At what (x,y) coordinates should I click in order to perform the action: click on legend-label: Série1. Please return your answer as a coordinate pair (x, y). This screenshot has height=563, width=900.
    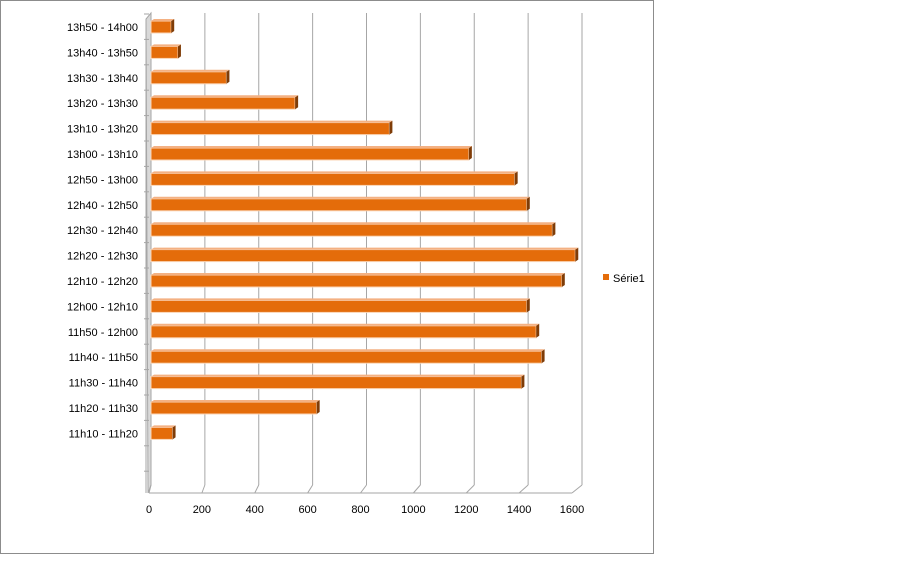
    Looking at the image, I should click on (629, 279).